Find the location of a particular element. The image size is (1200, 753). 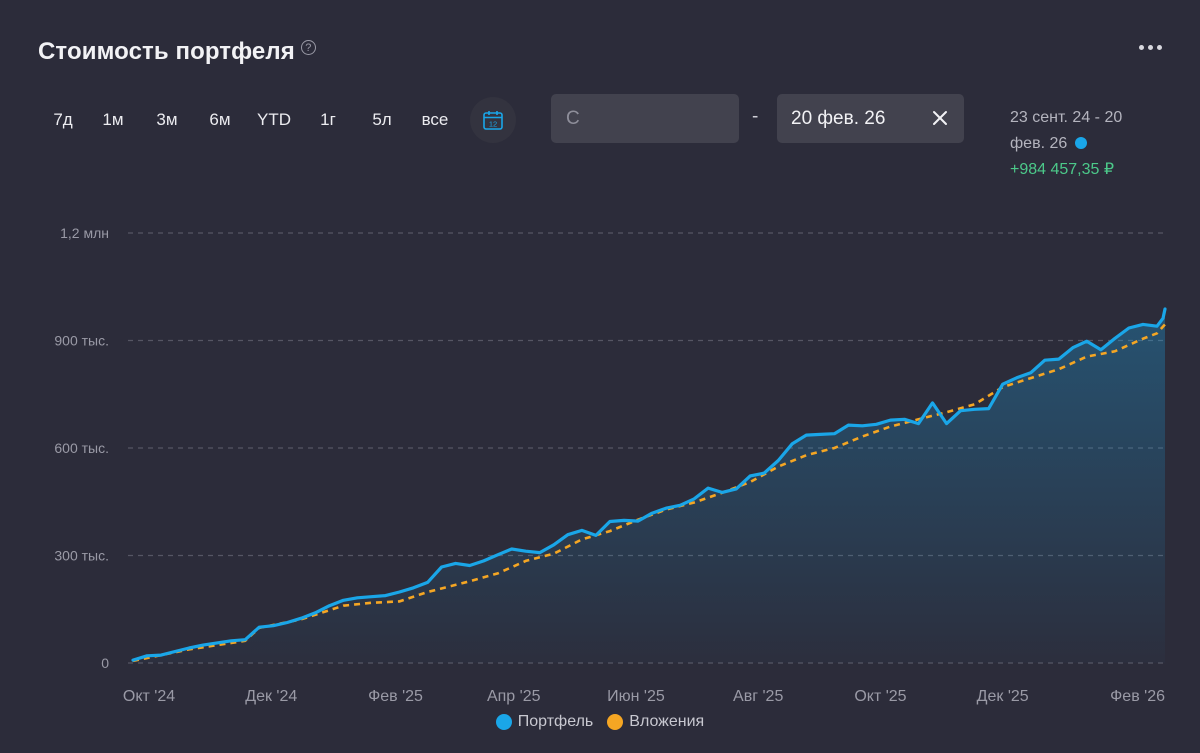

calendar-button: 12 is located at coordinates (493, 120).